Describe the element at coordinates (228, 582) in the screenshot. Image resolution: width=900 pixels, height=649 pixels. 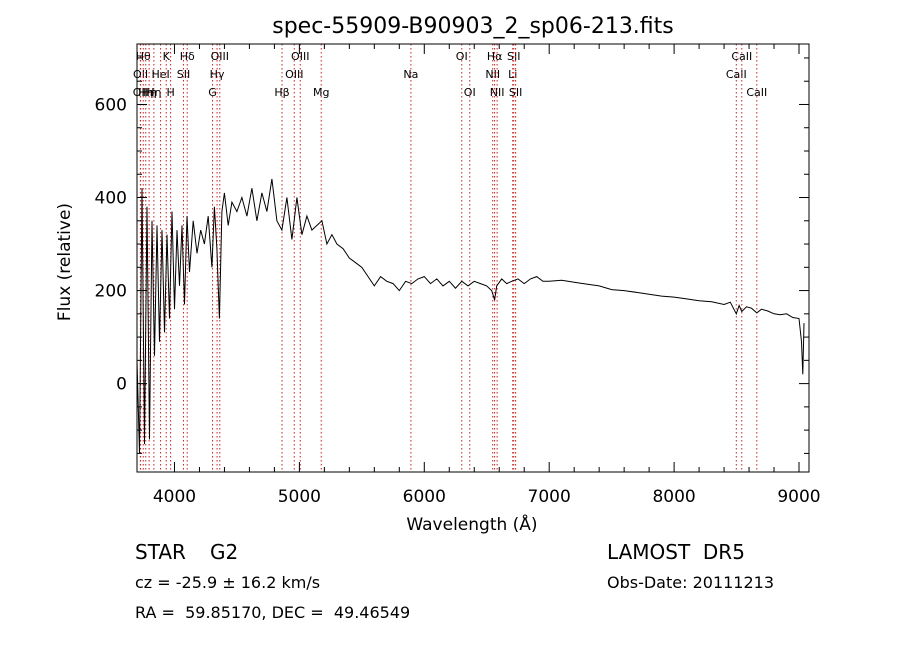
I see `redshift-velocity: cz = -25.9 ± 16.2 km/s` at that location.